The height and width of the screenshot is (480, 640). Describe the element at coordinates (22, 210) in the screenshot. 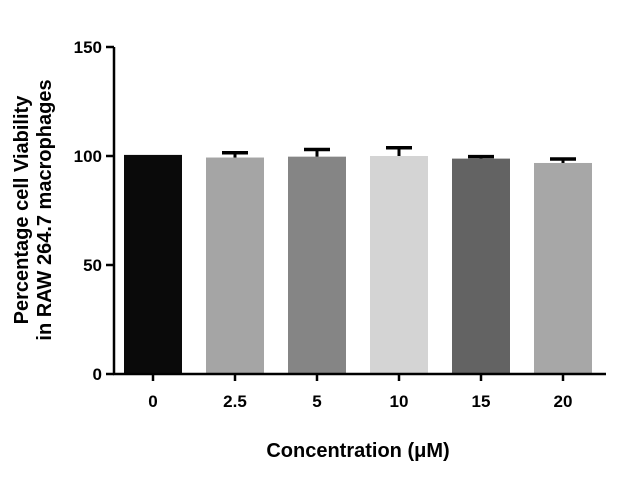

I see `y-axis-title-line1: Percentage cell Viability` at that location.